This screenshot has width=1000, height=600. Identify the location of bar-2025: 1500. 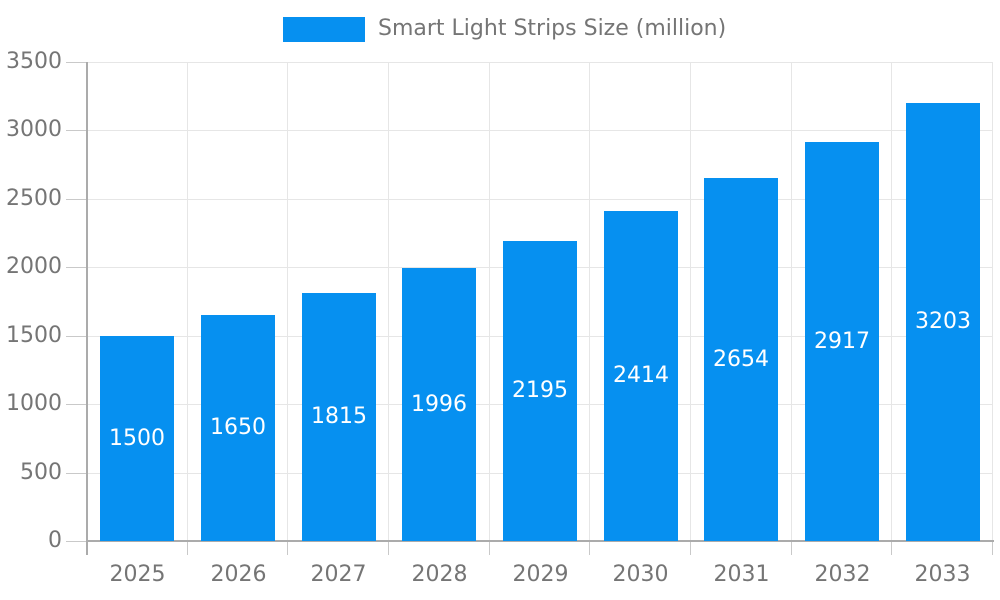
(137, 438).